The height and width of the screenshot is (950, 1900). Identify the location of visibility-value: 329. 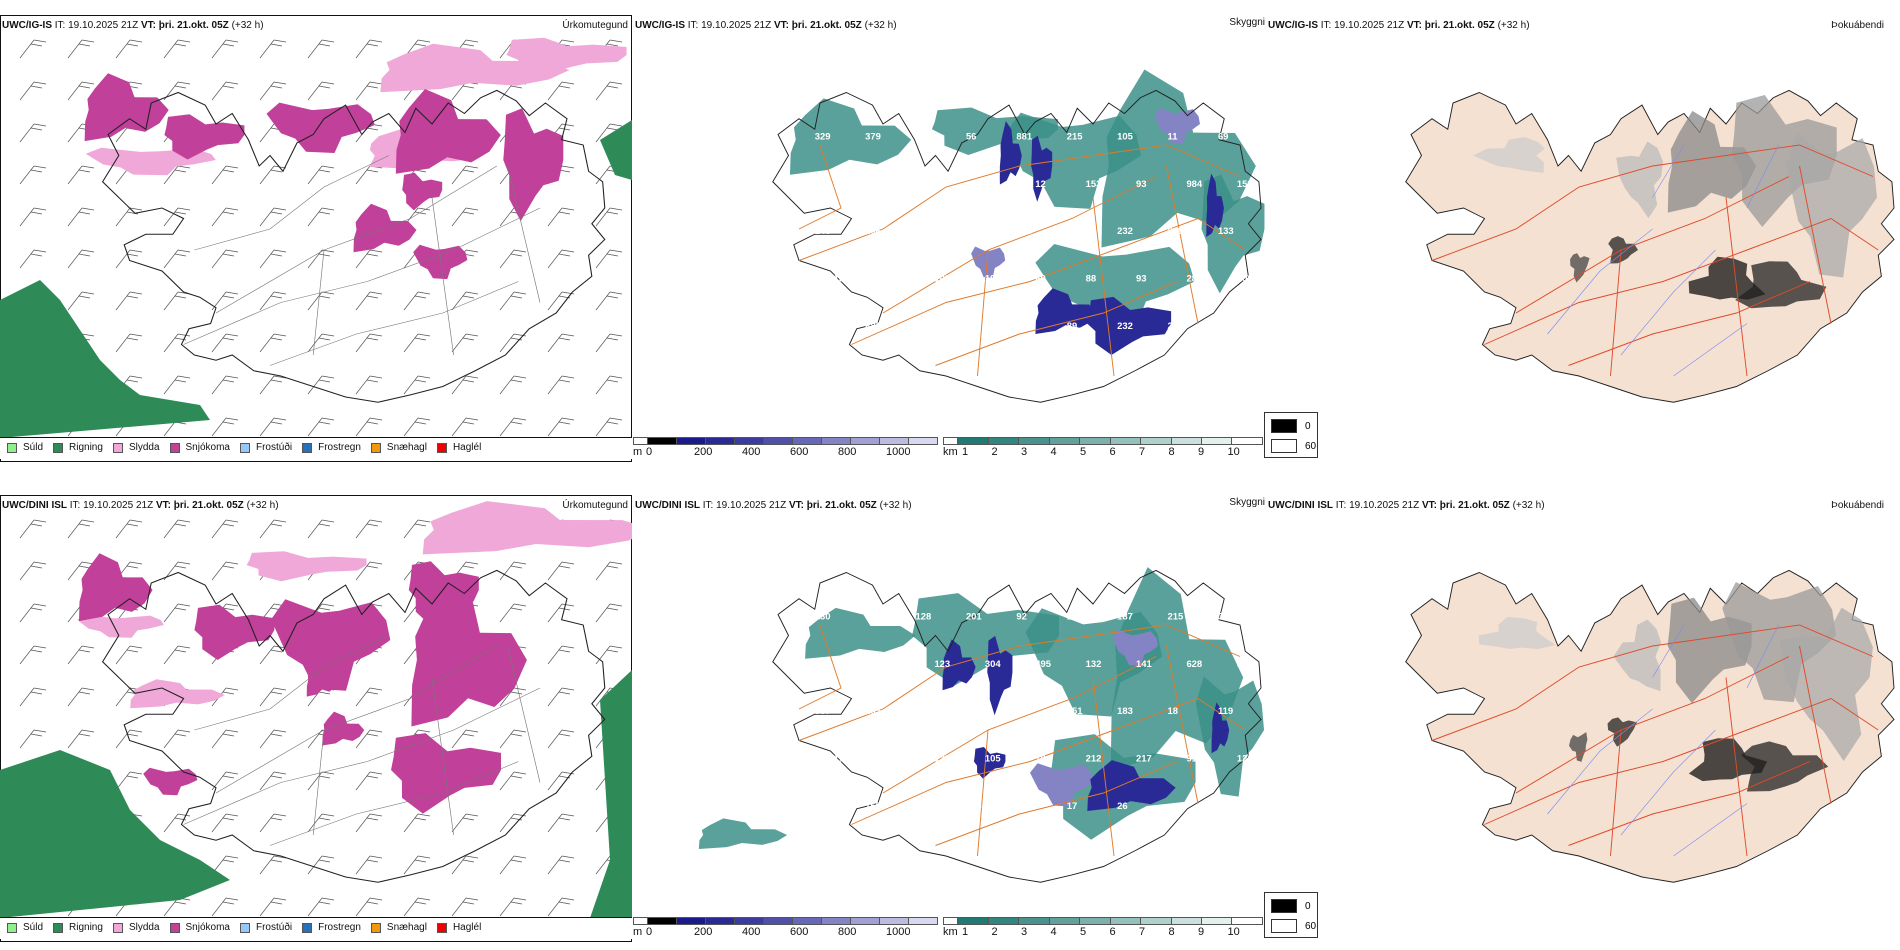
(823, 137).